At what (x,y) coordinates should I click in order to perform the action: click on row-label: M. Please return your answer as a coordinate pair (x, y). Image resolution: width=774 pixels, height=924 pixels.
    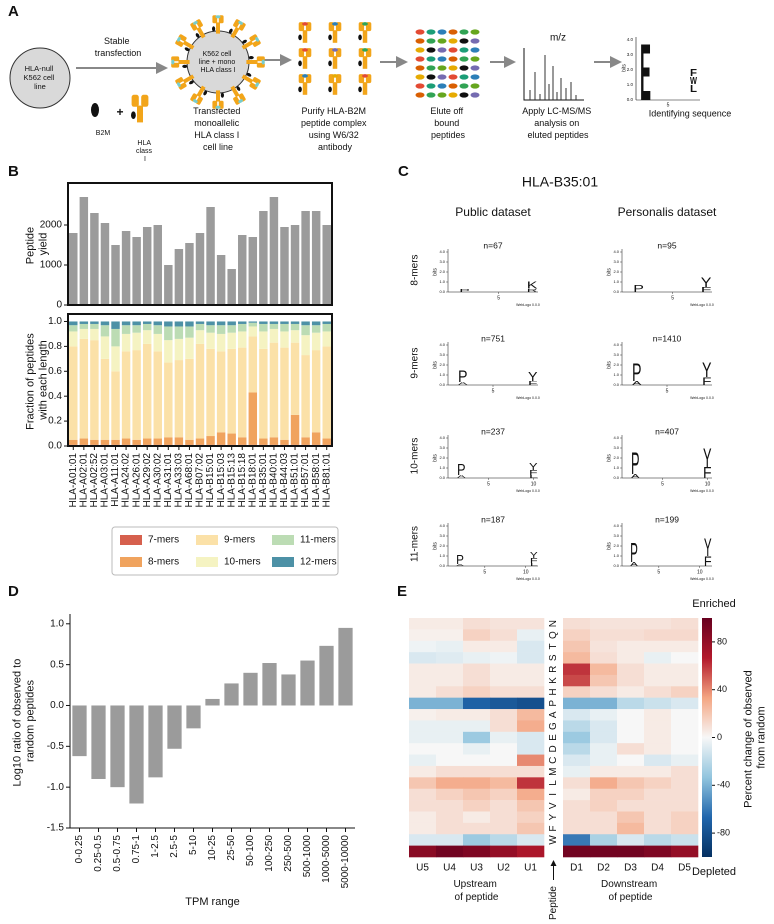
    Looking at the image, I should click on (553, 771).